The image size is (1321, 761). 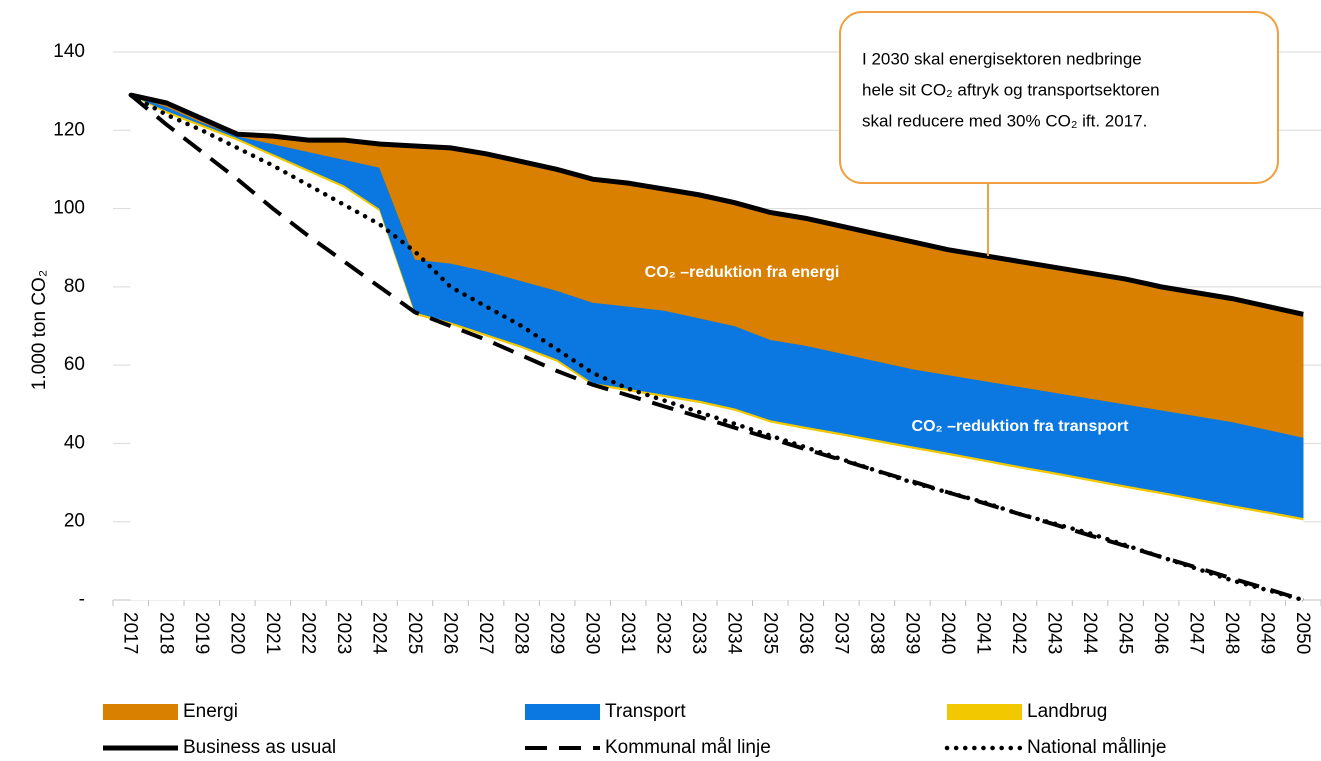 I want to click on x-tick-label: 2043, so click(x=1054, y=633).